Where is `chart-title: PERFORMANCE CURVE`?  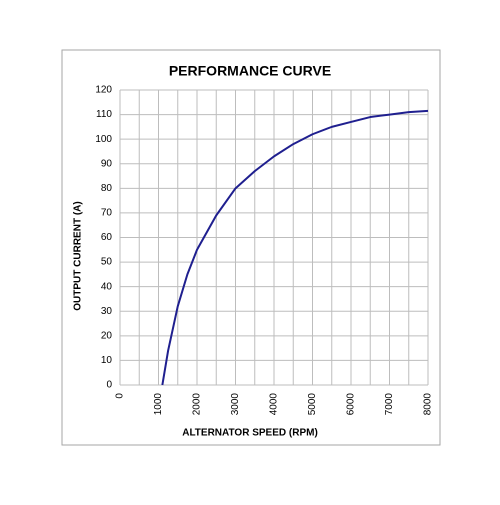
chart-title: PERFORMANCE CURVE is located at coordinates (250, 71).